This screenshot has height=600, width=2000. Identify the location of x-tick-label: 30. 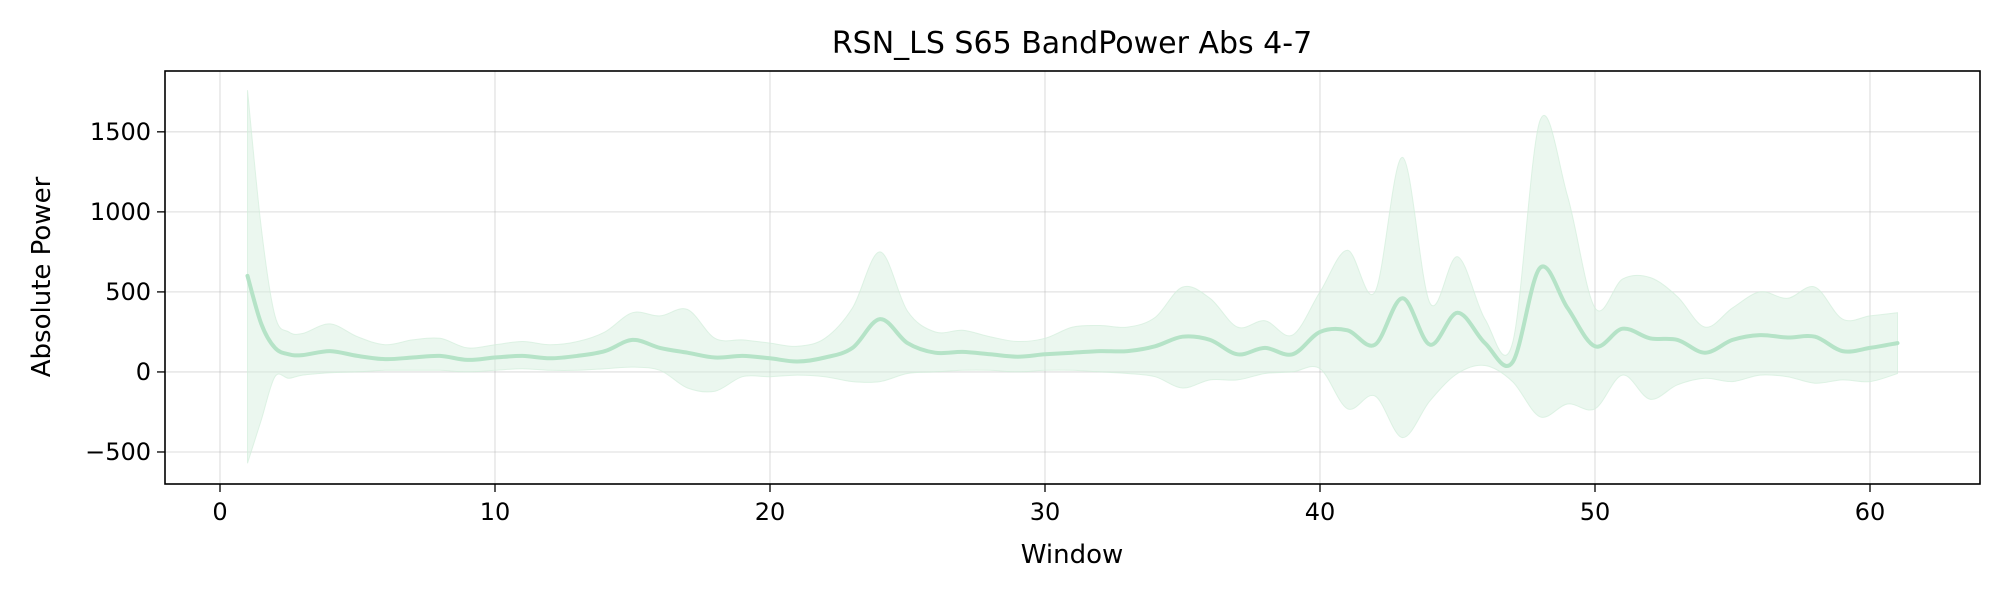
(1045, 512).